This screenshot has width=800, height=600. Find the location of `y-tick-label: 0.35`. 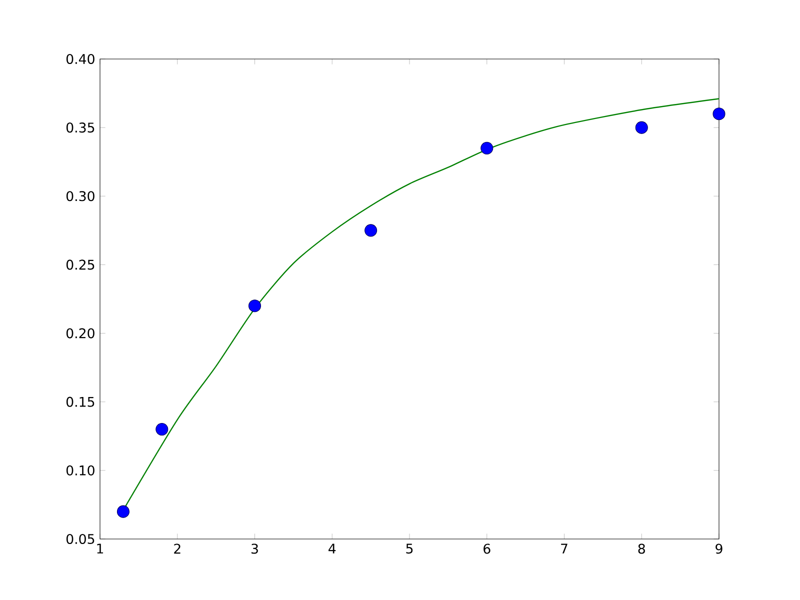

y-tick-label: 0.35 is located at coordinates (80, 127).